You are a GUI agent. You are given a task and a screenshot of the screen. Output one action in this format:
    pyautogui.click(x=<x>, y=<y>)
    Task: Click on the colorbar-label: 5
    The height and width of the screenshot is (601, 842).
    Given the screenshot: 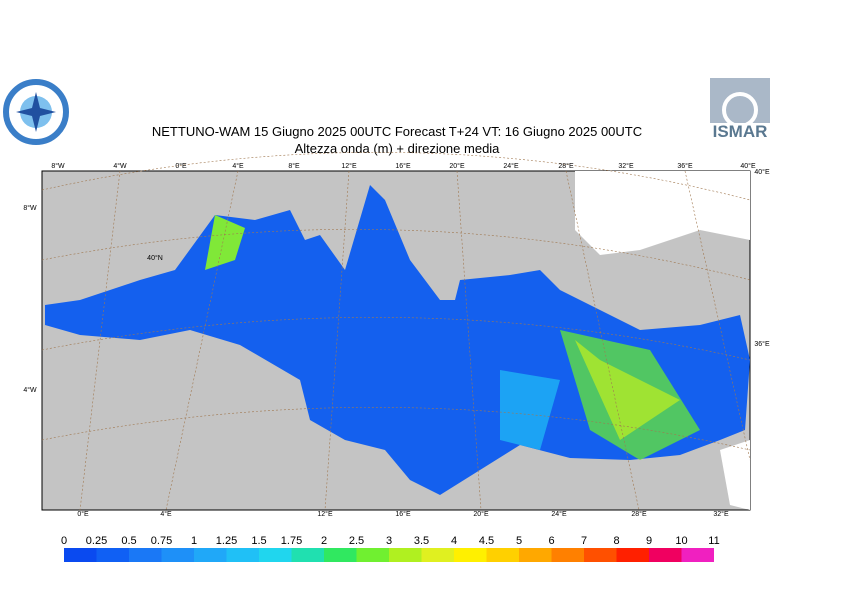 What is the action you would take?
    pyautogui.click(x=519, y=541)
    